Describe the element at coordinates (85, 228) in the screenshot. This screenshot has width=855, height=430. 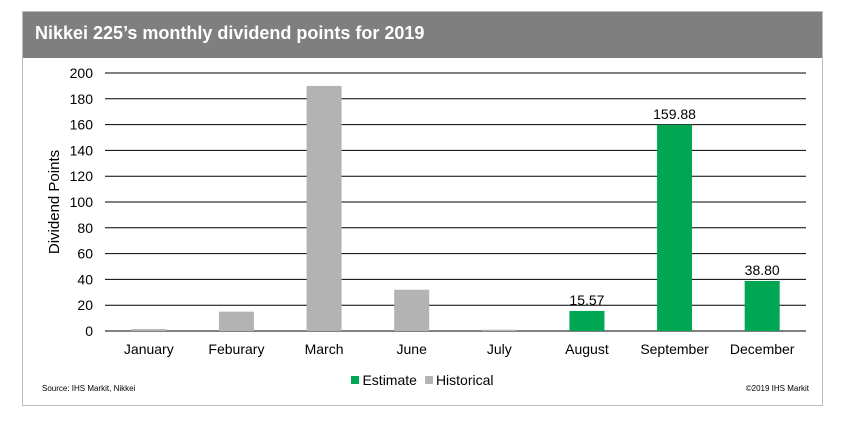
I see `y-tick-label: 80` at that location.